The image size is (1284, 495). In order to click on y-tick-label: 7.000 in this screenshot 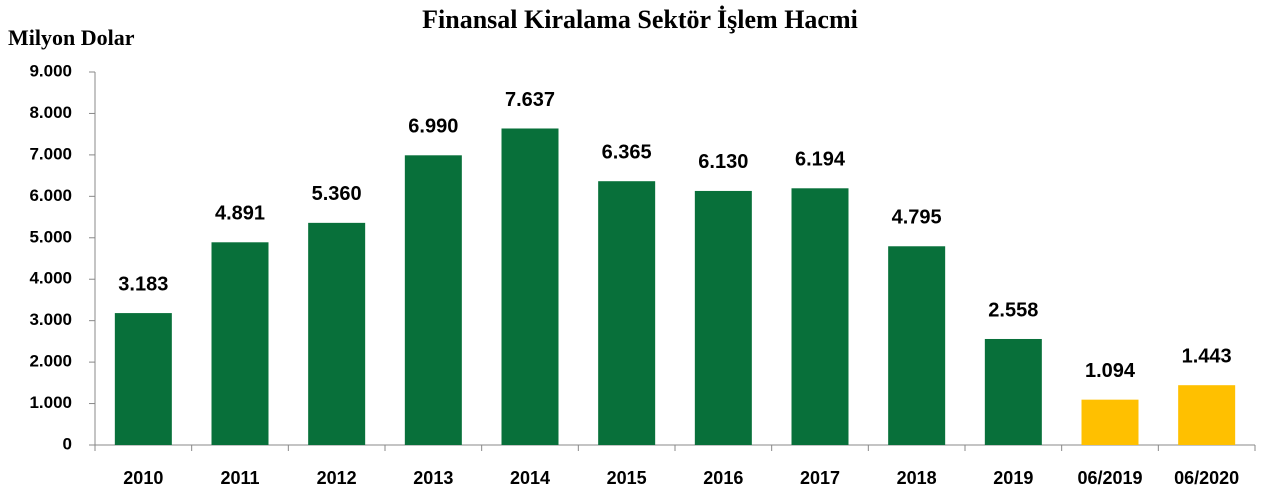, I will do `click(50, 153)`.